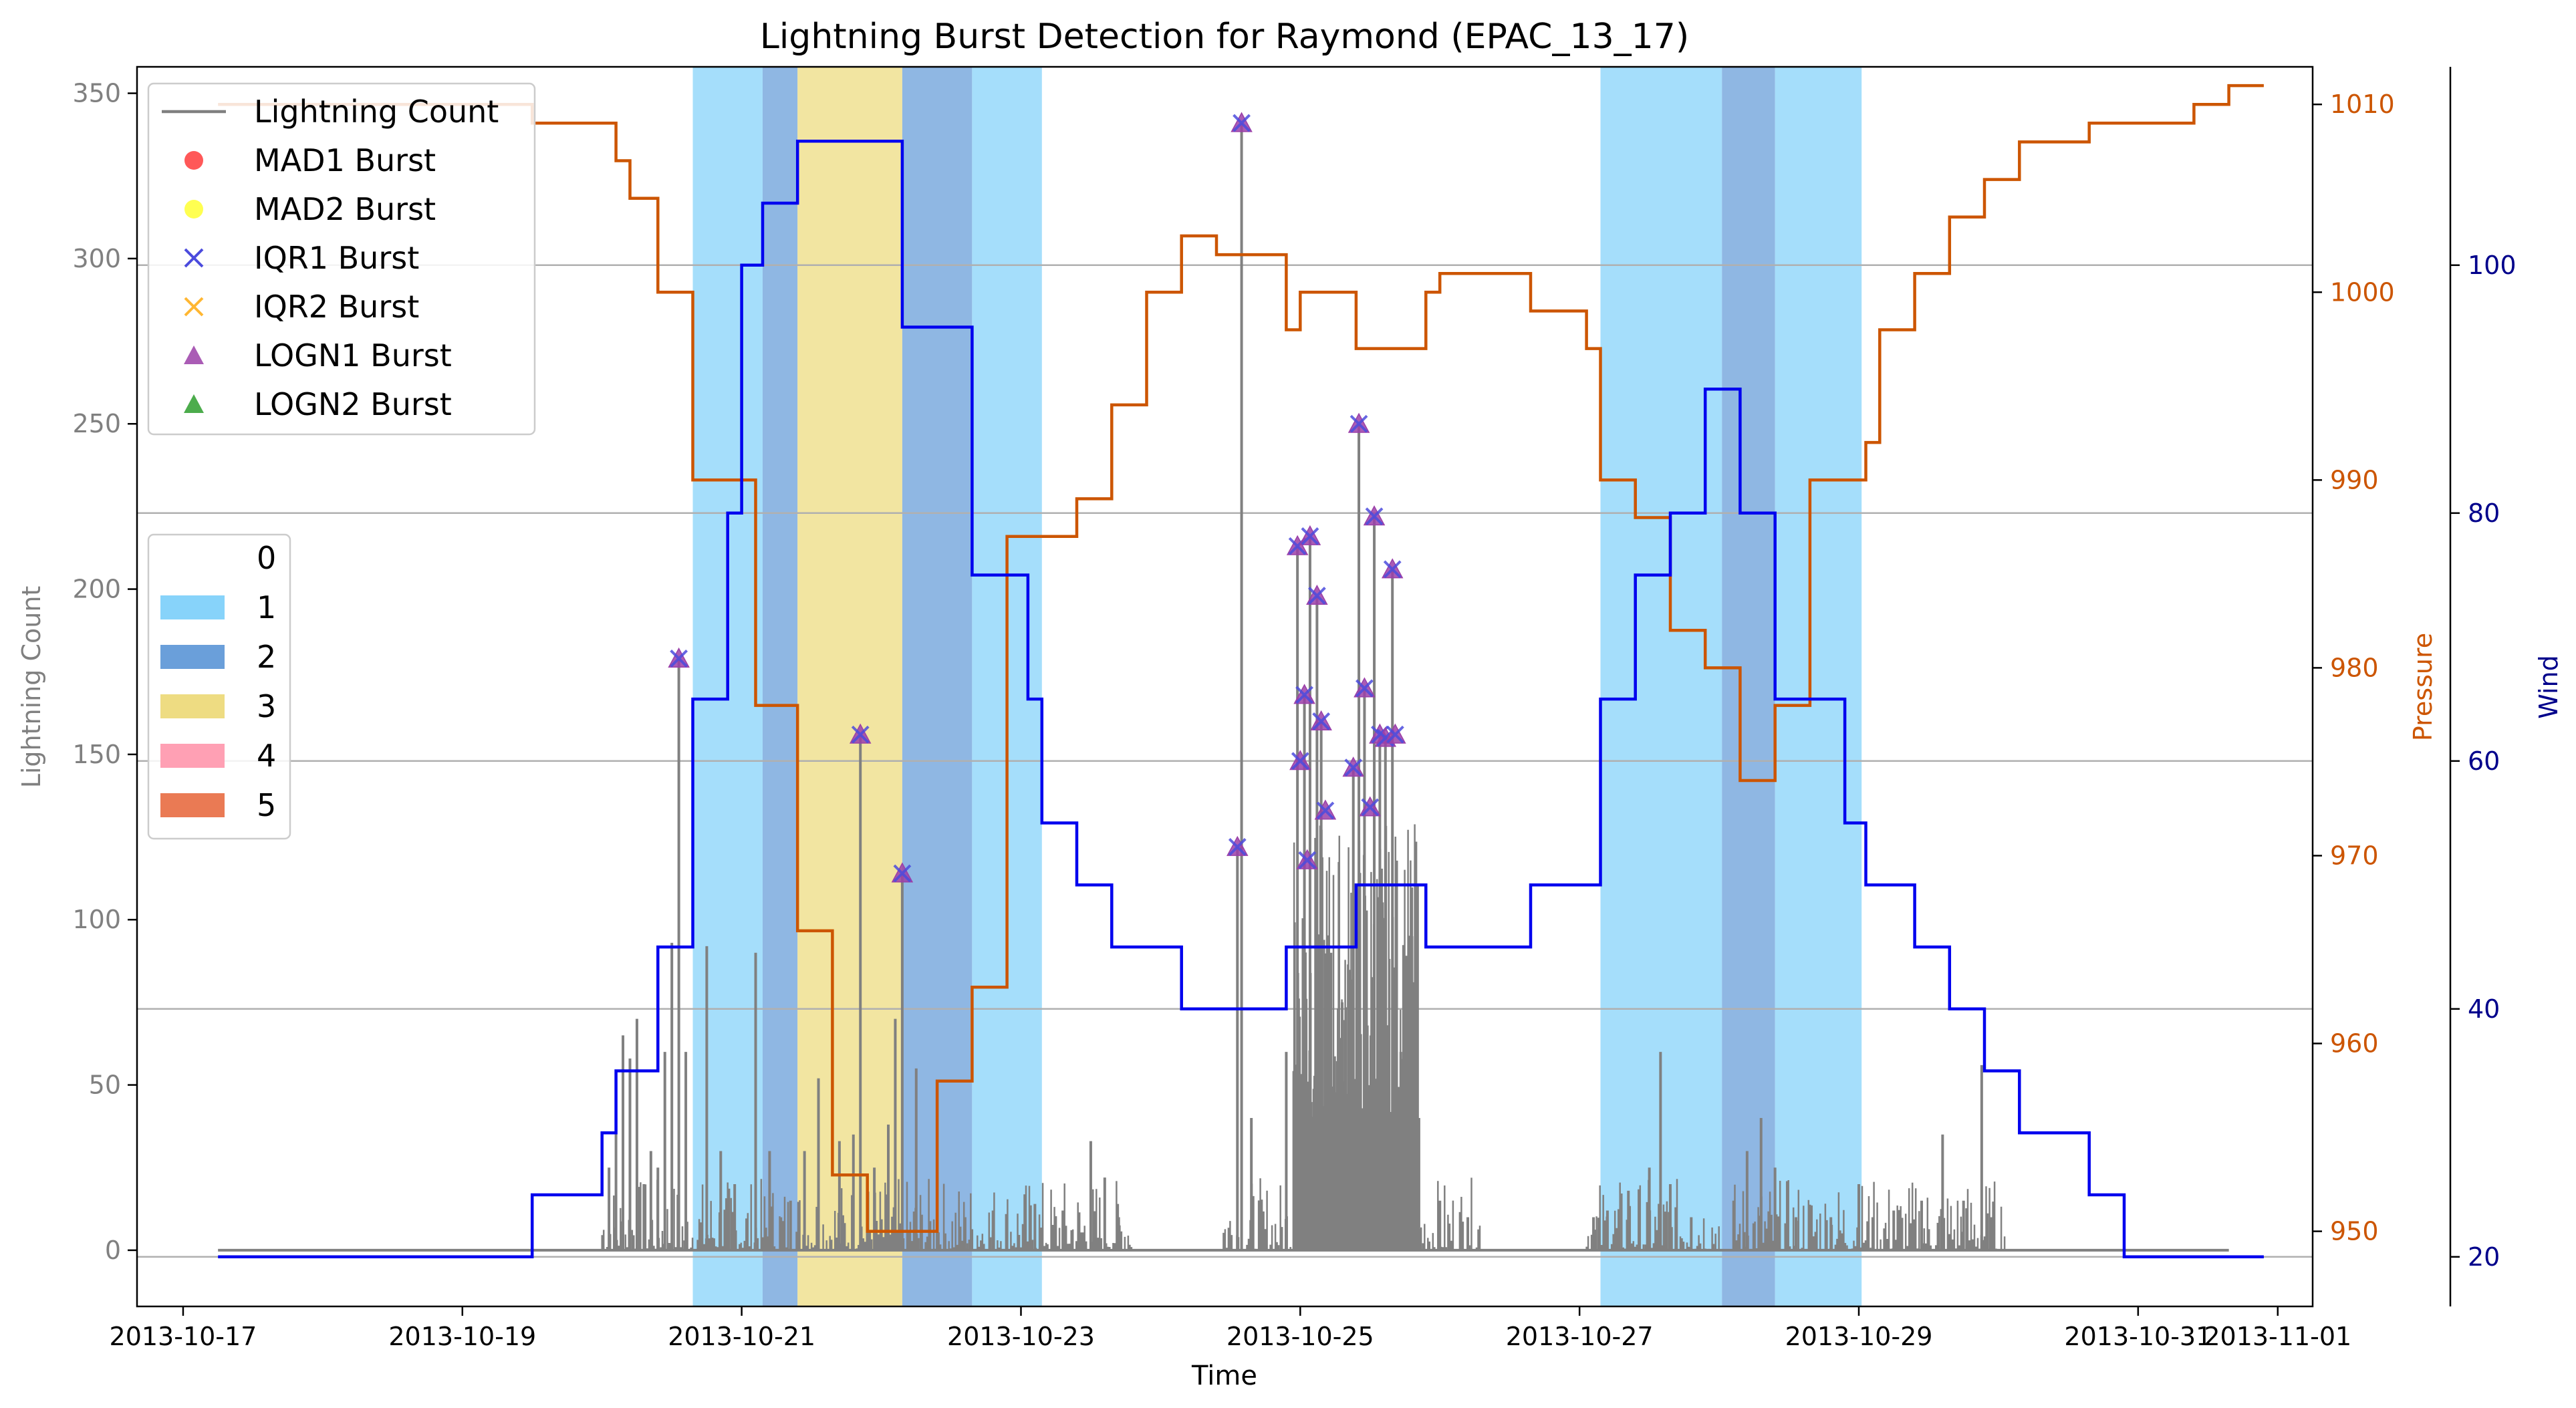 Image resolution: width=2576 pixels, height=1408 pixels. What do you see at coordinates (105, 1085) in the screenshot?
I see `lightning-tick-label-1: 50` at bounding box center [105, 1085].